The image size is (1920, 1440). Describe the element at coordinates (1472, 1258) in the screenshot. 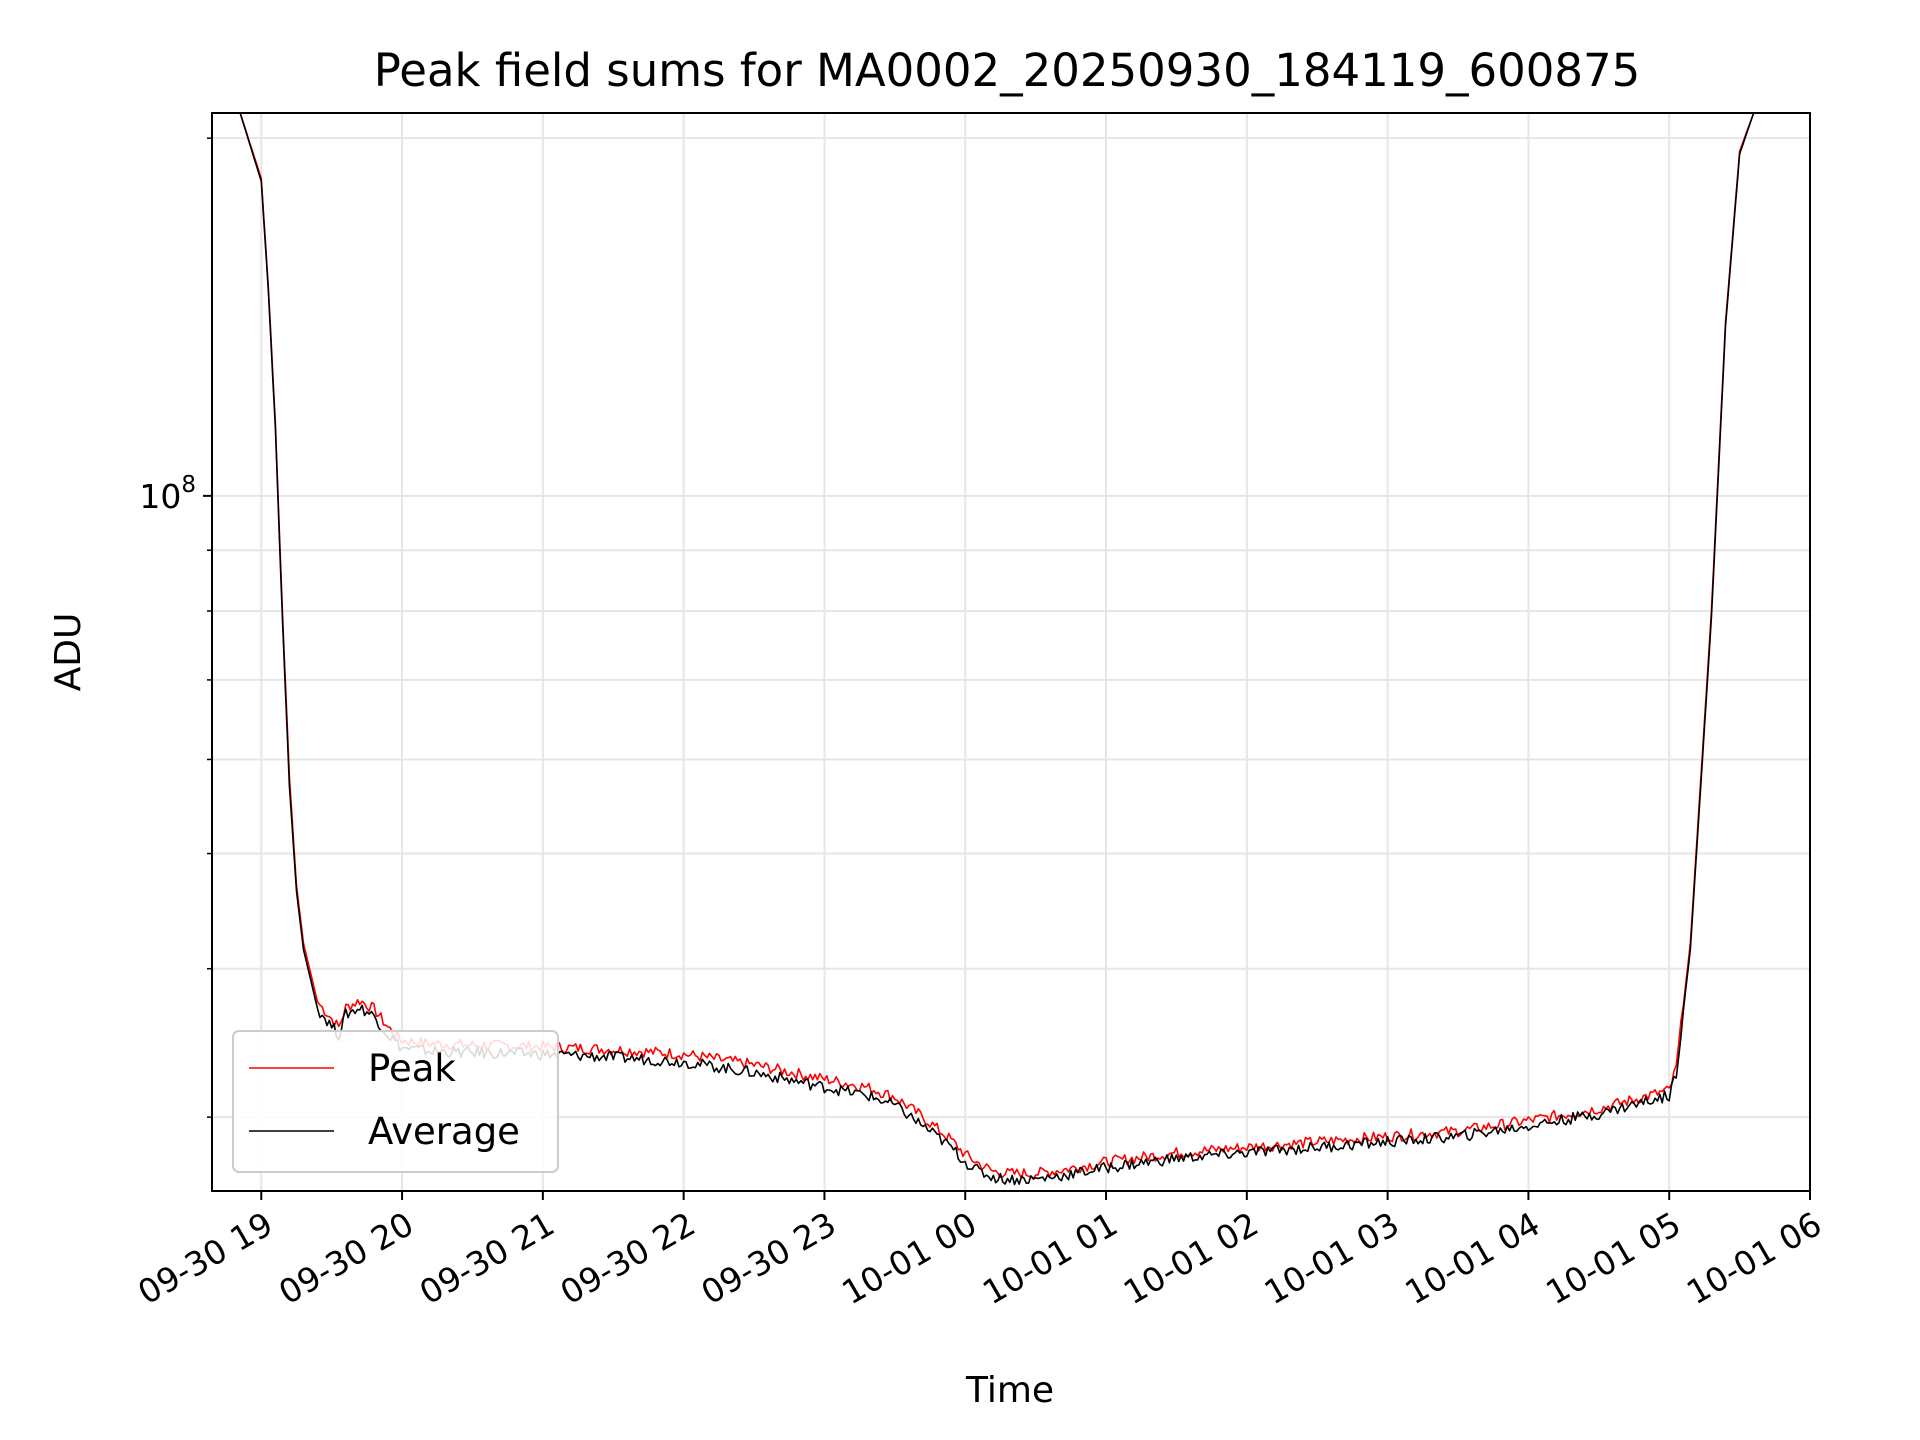

I see `x-tick-label: 10-01 04` at that location.